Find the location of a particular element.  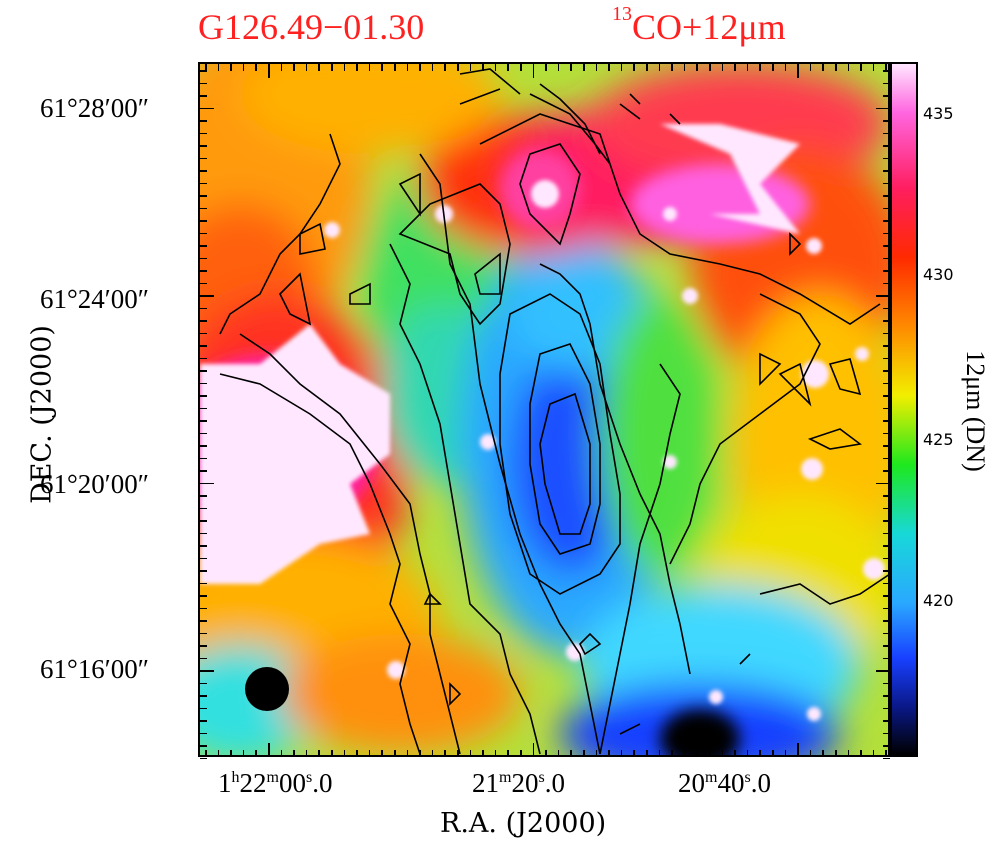

colorbar is located at coordinates (904, 409).